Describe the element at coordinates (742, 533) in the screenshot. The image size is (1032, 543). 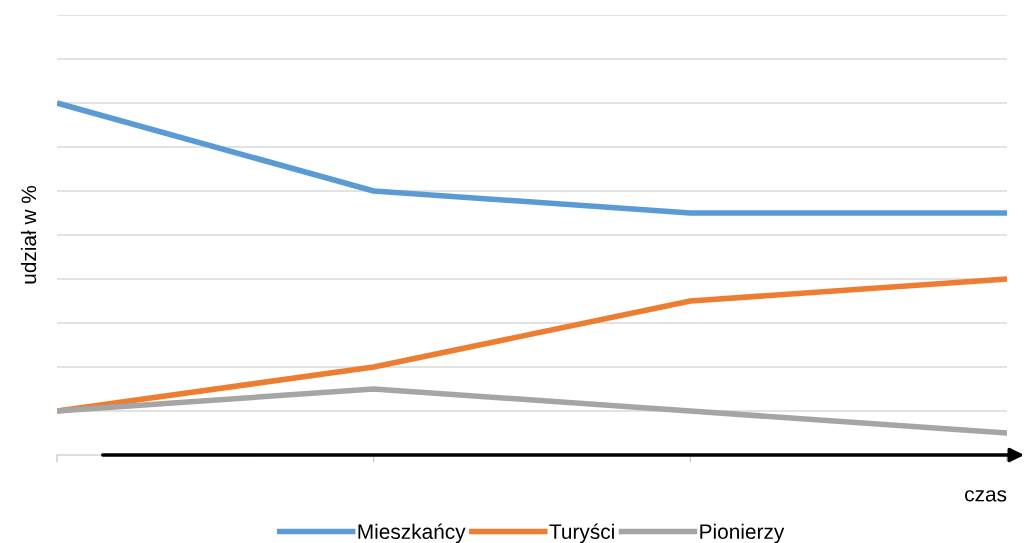
I see `legend-label: Pionierzy` at that location.